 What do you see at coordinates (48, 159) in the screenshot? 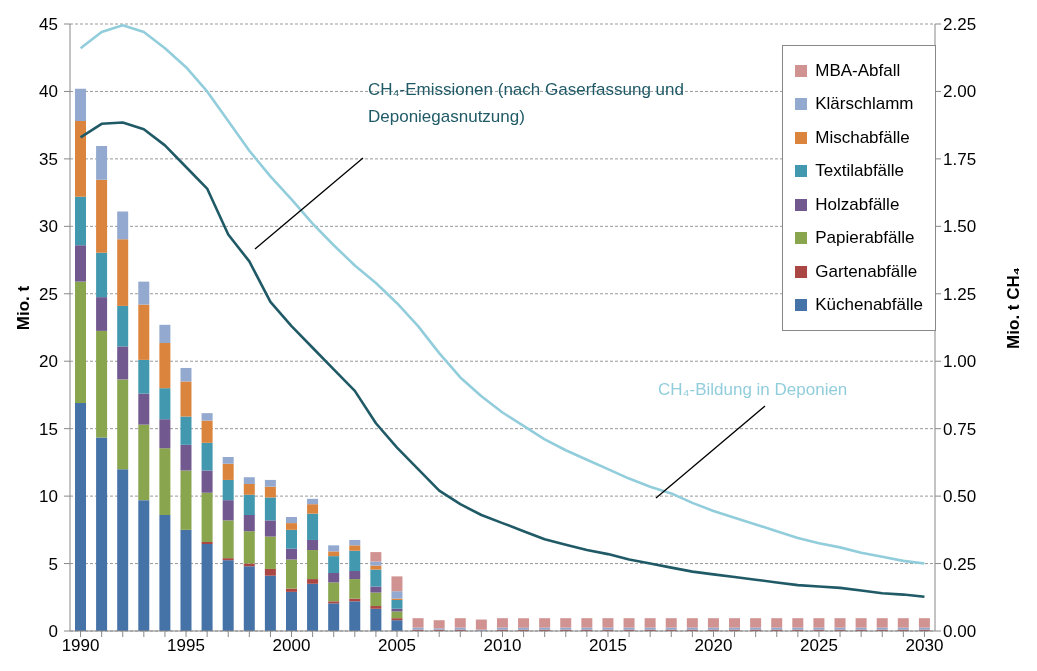
I see `y-tick-label: 35` at bounding box center [48, 159].